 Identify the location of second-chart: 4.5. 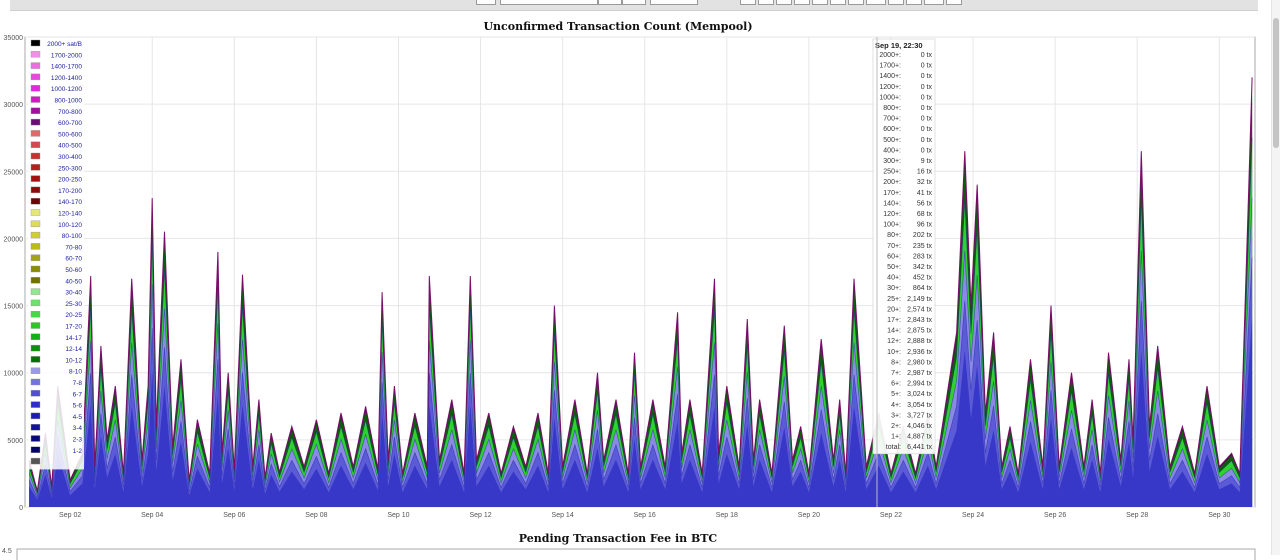
(629, 554).